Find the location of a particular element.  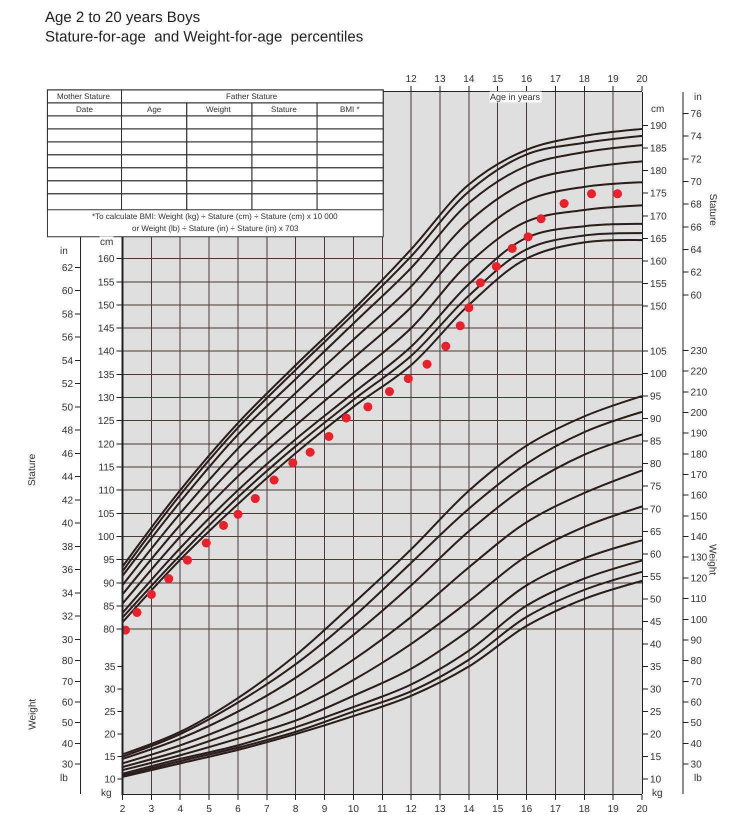

y-axis-title: in is located at coordinates (698, 97).